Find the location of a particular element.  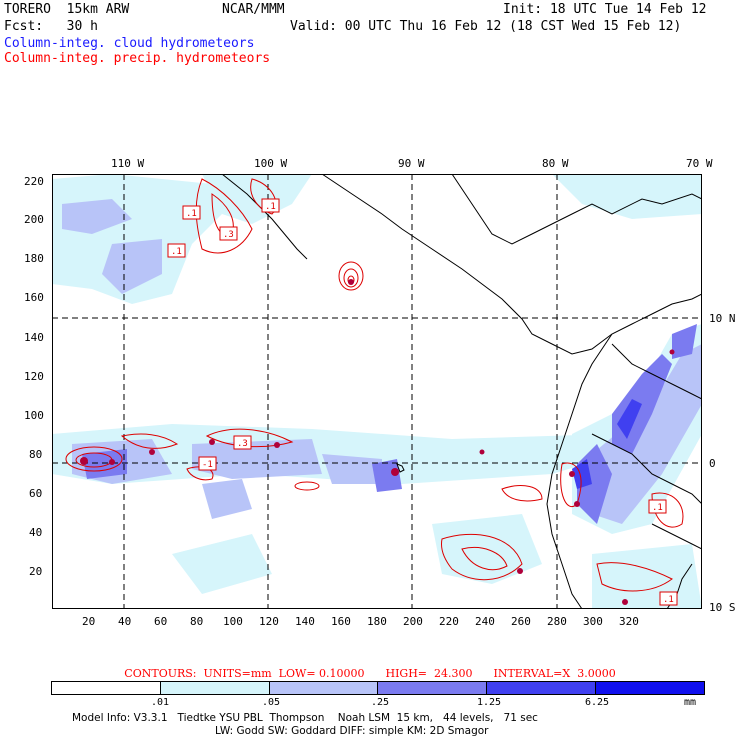

x-label: 180 is located at coordinates (377, 621).